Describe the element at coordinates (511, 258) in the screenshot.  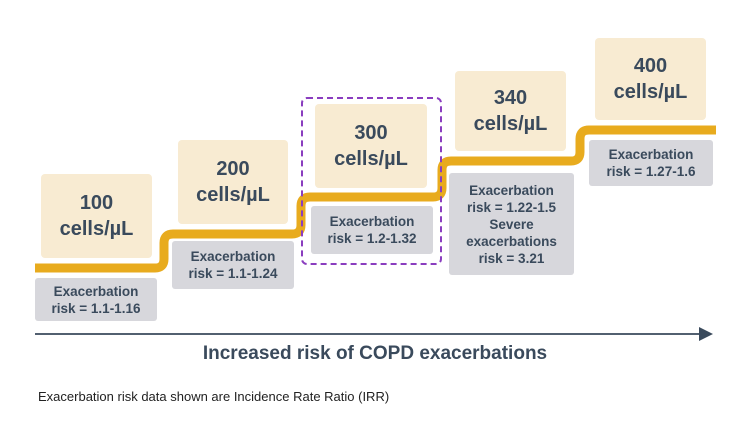
I see `severe-line: risk = 3.21` at that location.